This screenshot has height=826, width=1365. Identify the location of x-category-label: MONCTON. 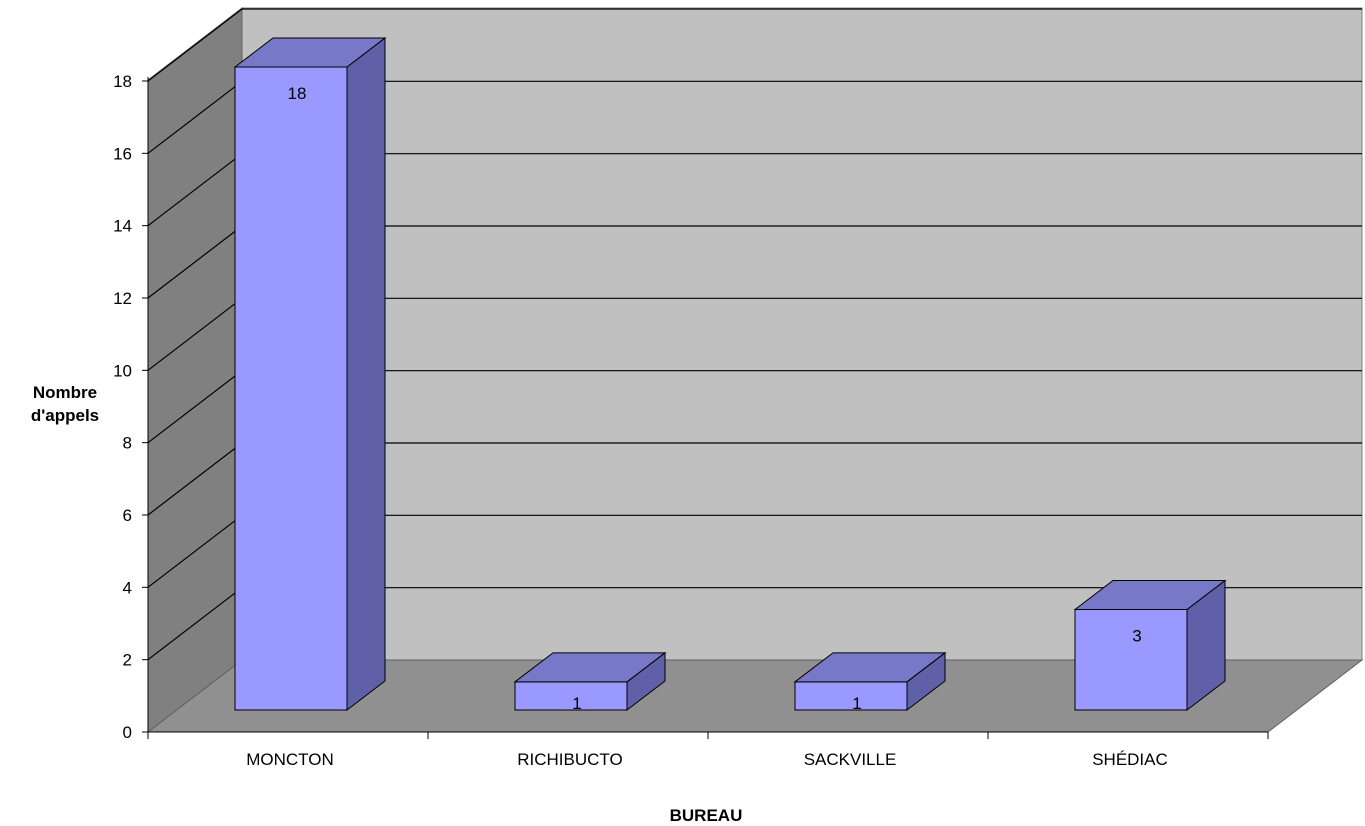
(290, 759).